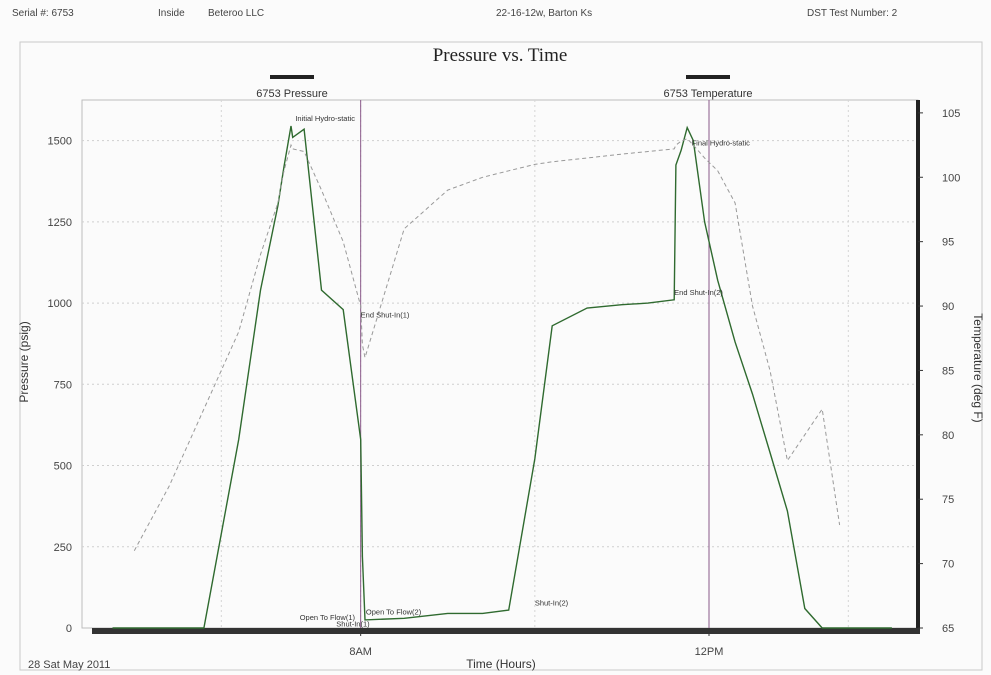 The image size is (991, 675). I want to click on x-axis: 8AM 12PM, so click(536, 643).